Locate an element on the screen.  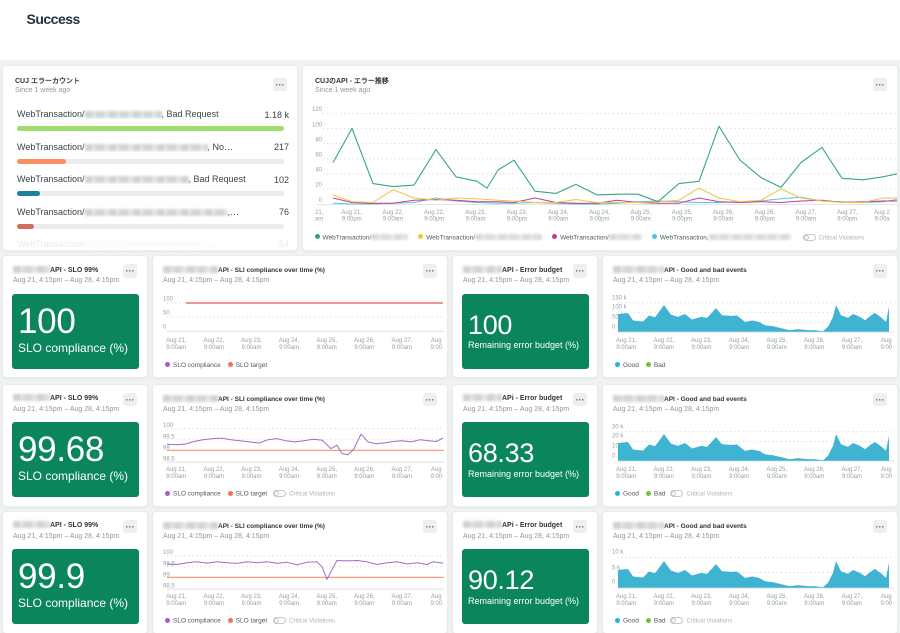
svg-text: 9:00a is located at coordinates (882, 220).